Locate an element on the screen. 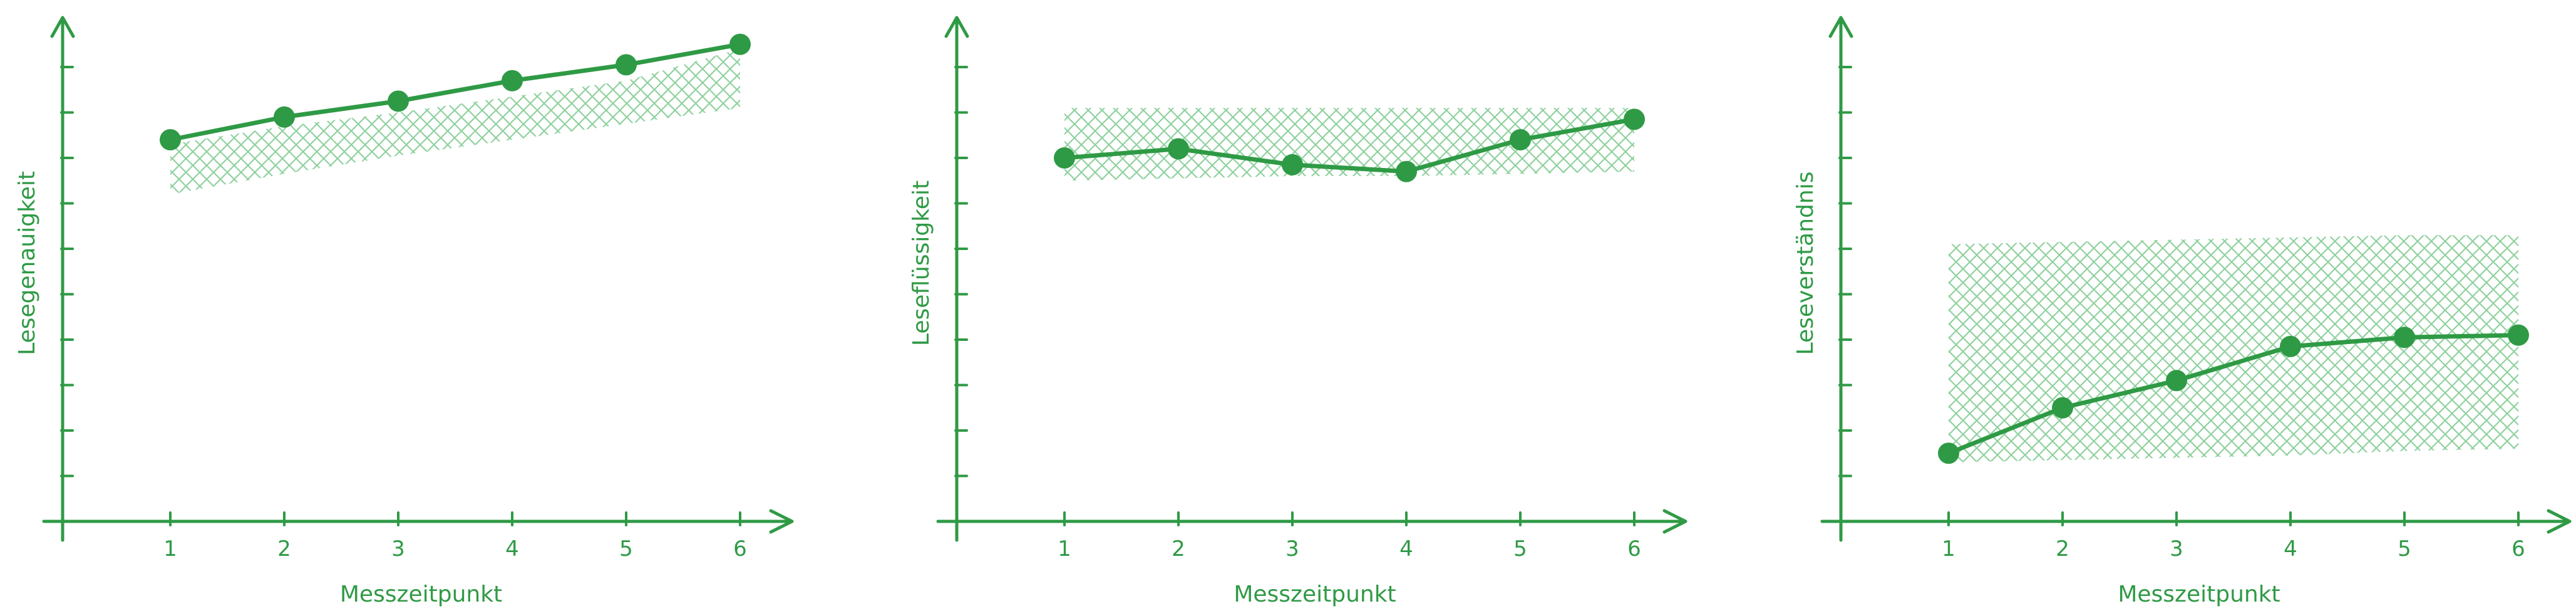  y-axis-title: Lesegenauigkeit is located at coordinates (27, 263).